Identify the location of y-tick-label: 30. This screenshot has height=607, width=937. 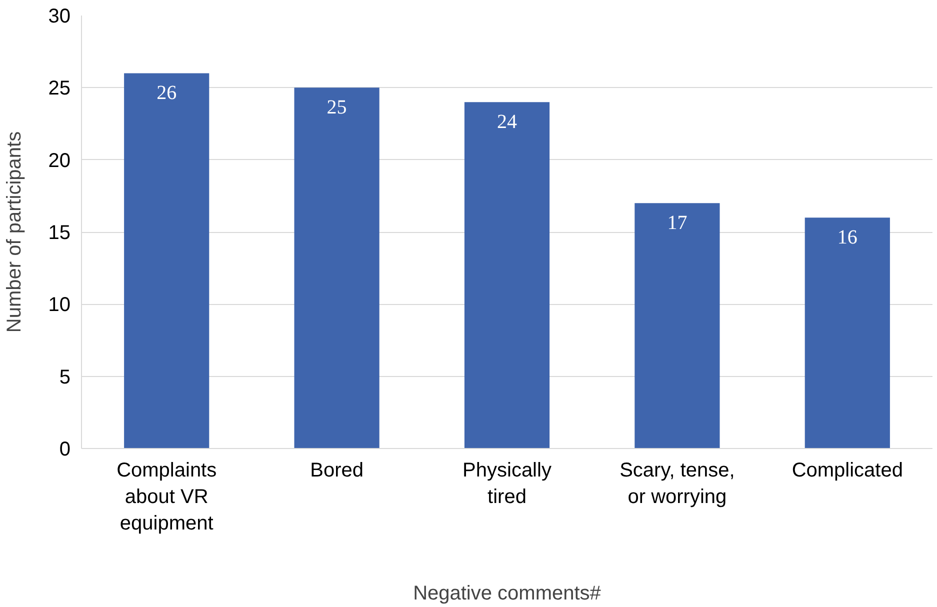
(59, 17).